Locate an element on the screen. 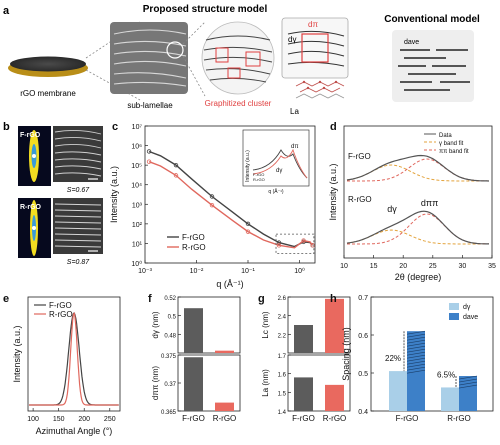 The height and width of the screenshot is (445, 500). panel-d-axes is located at coordinates (418, 192).